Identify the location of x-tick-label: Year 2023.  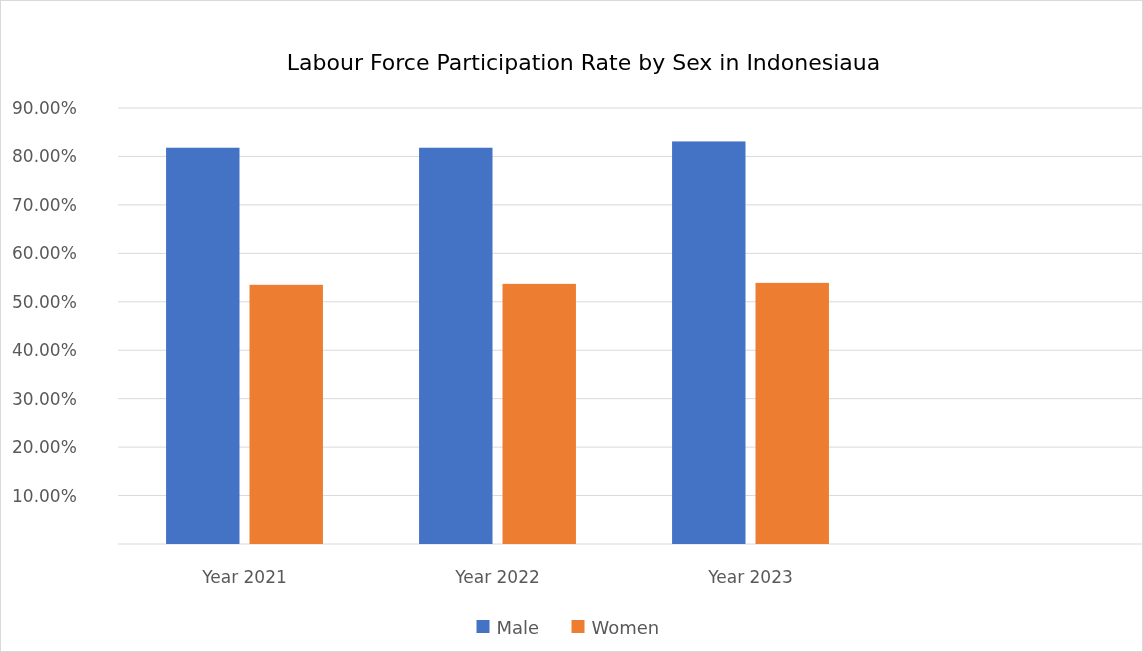
(750, 577).